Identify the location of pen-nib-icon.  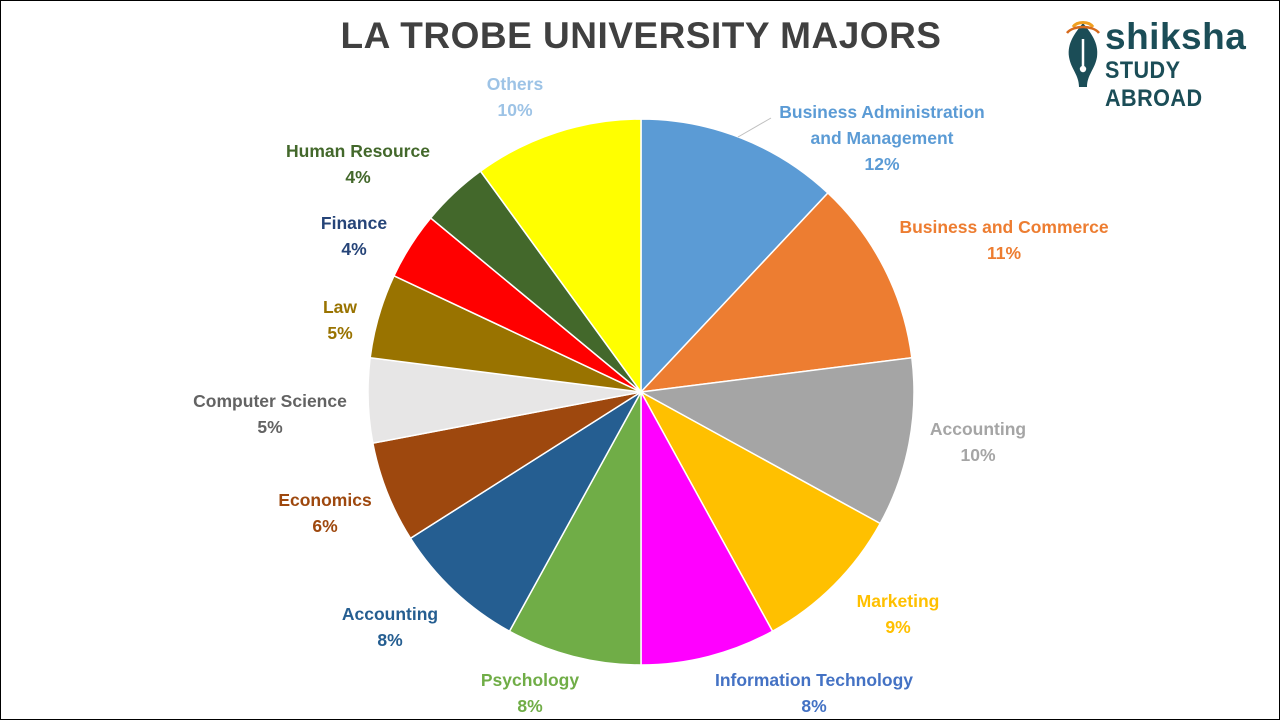
(1083, 54).